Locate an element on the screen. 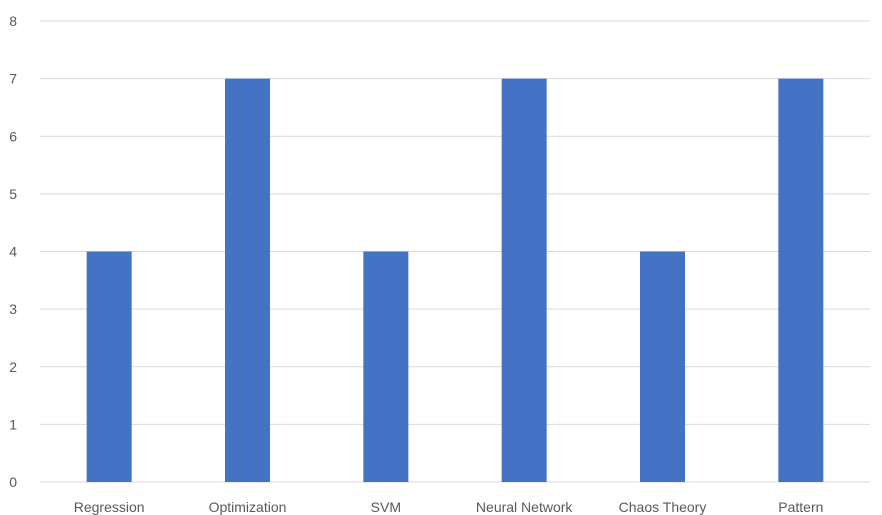  bar-neural-network is located at coordinates (524, 280).